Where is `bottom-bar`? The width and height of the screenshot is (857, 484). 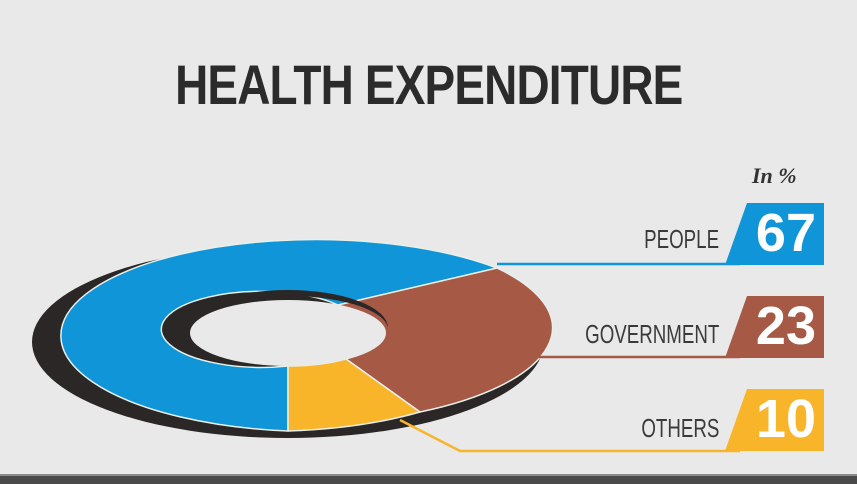
bottom-bar is located at coordinates (428, 479).